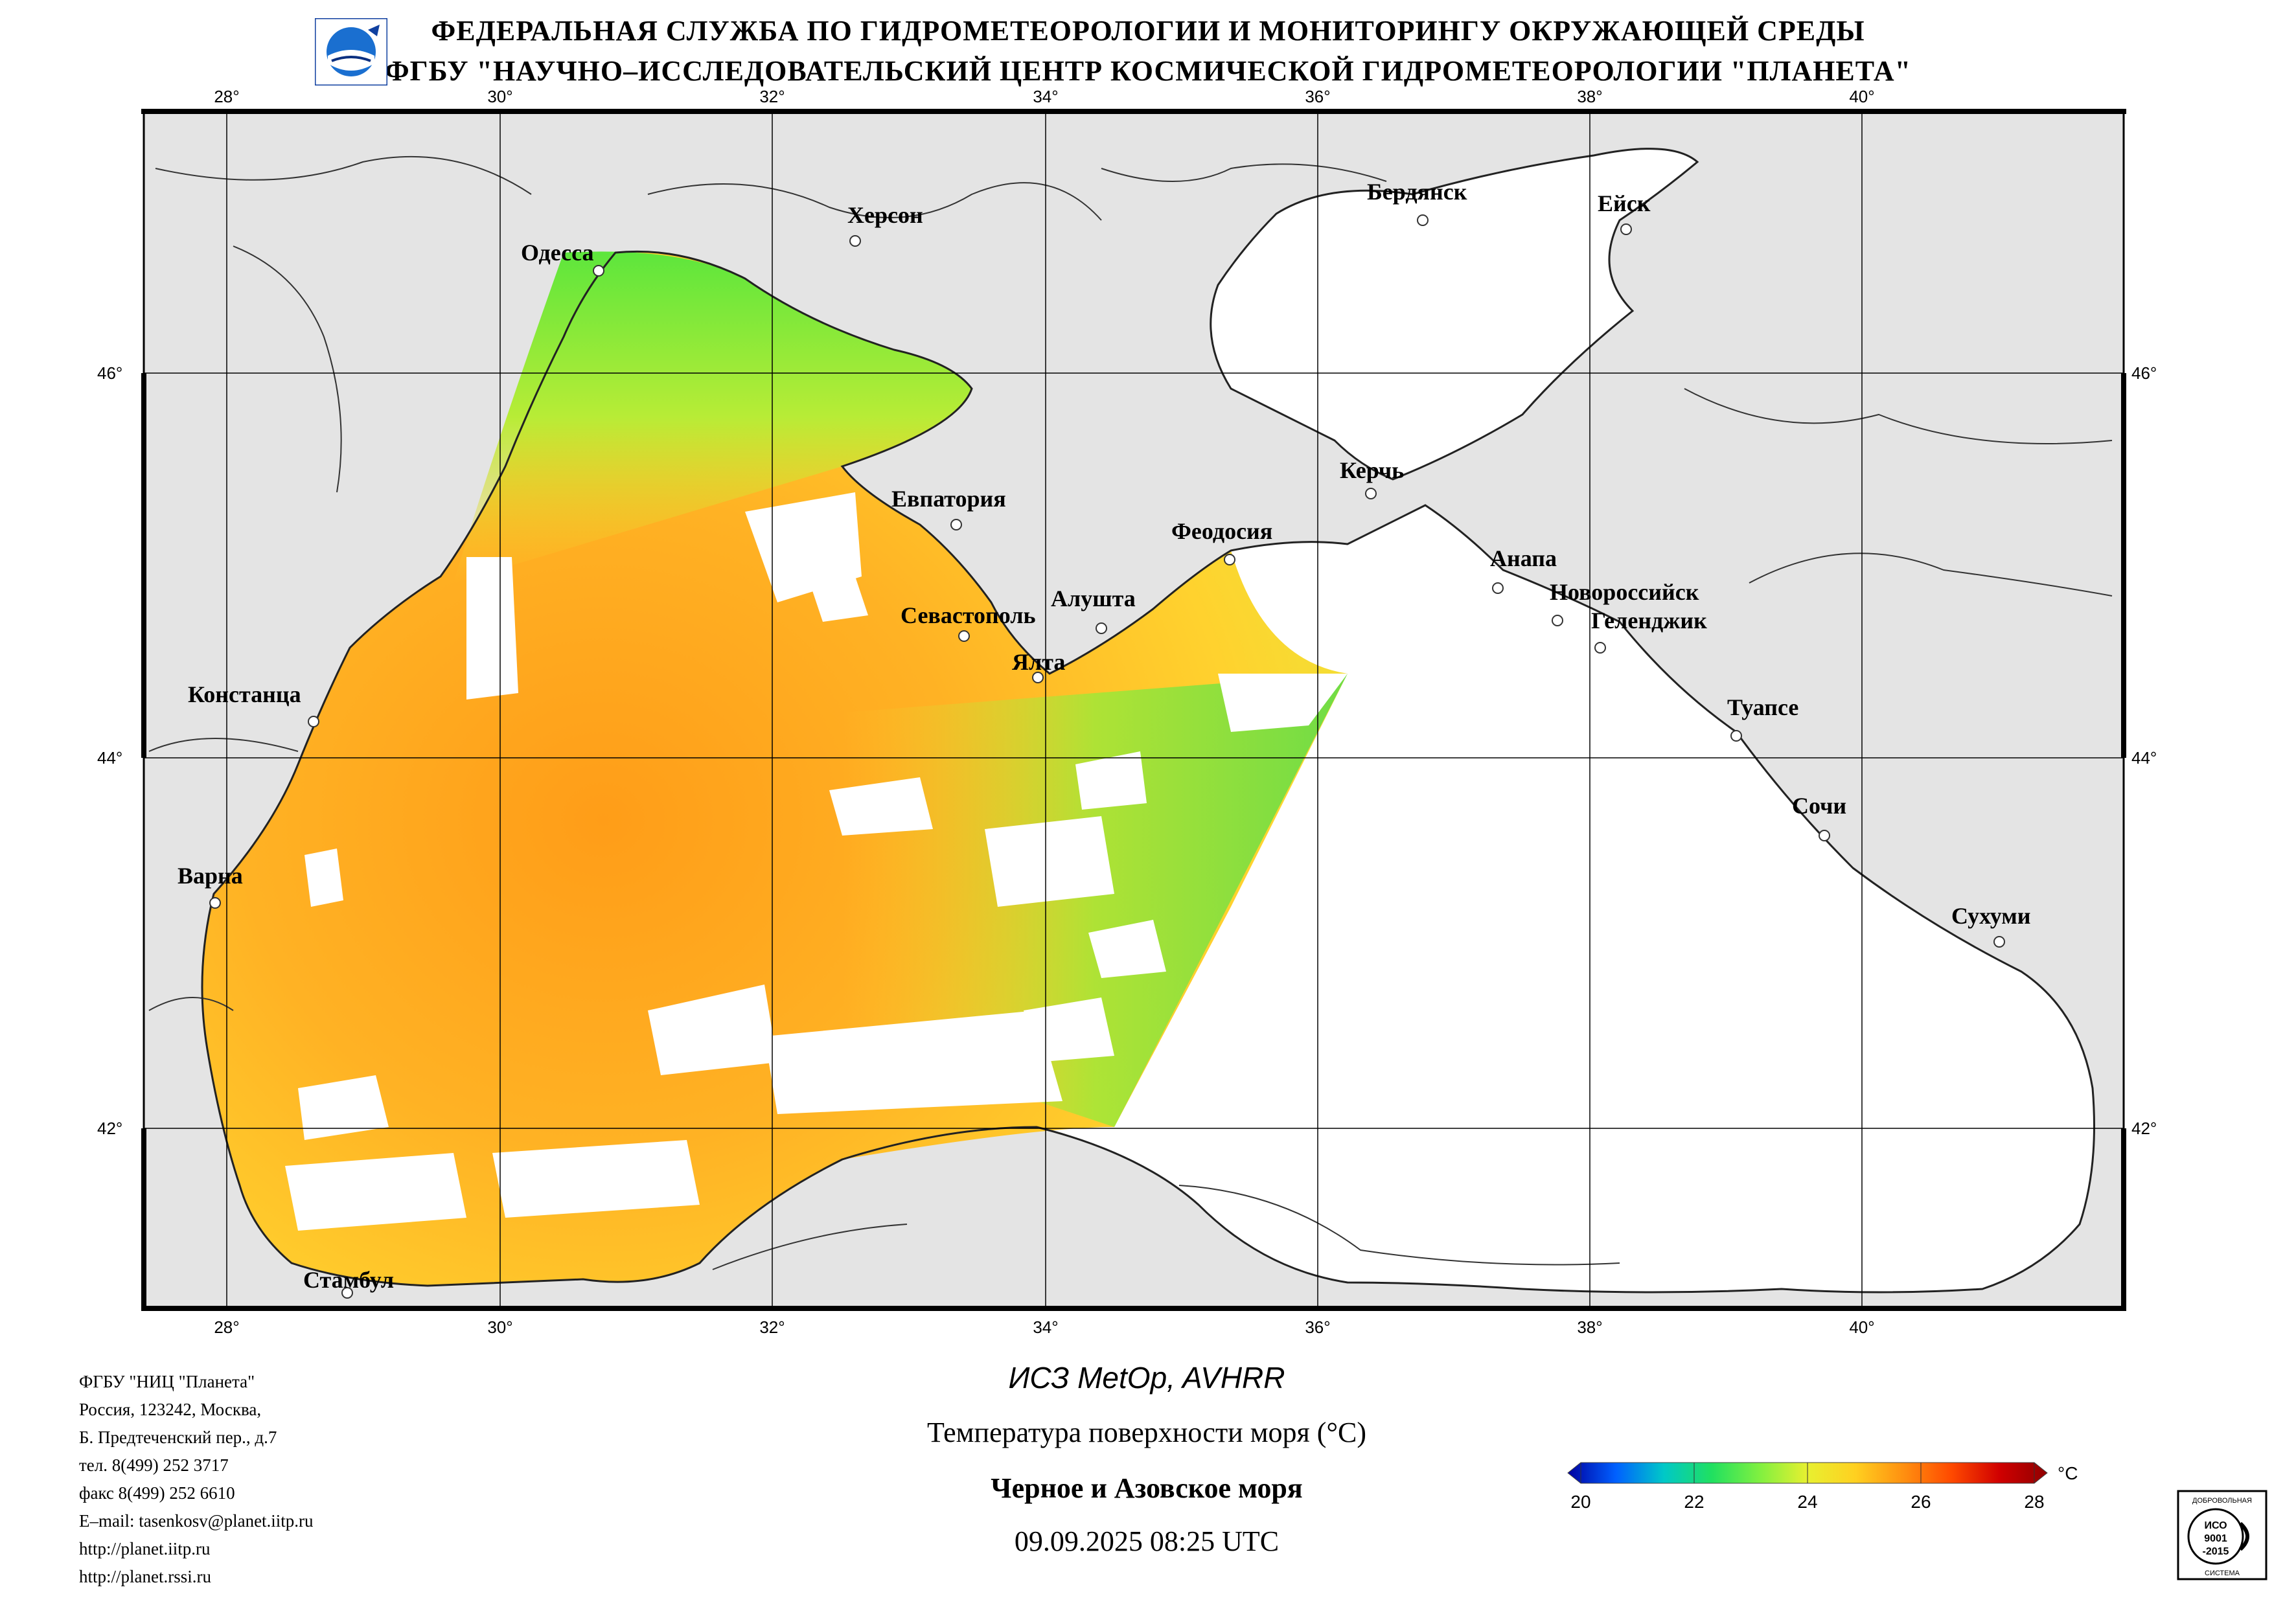 The height and width of the screenshot is (1607, 2296). Describe the element at coordinates (1861, 96) in the screenshot. I see `lon-label-top-40: 40°` at that location.